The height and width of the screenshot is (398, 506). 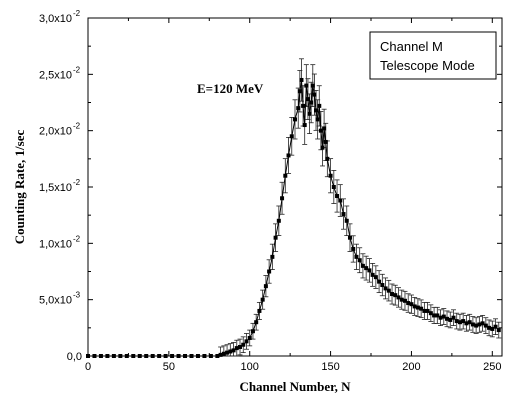 I want to click on y-axis-title: Counting Rate, 1/sec, so click(x=19, y=187).